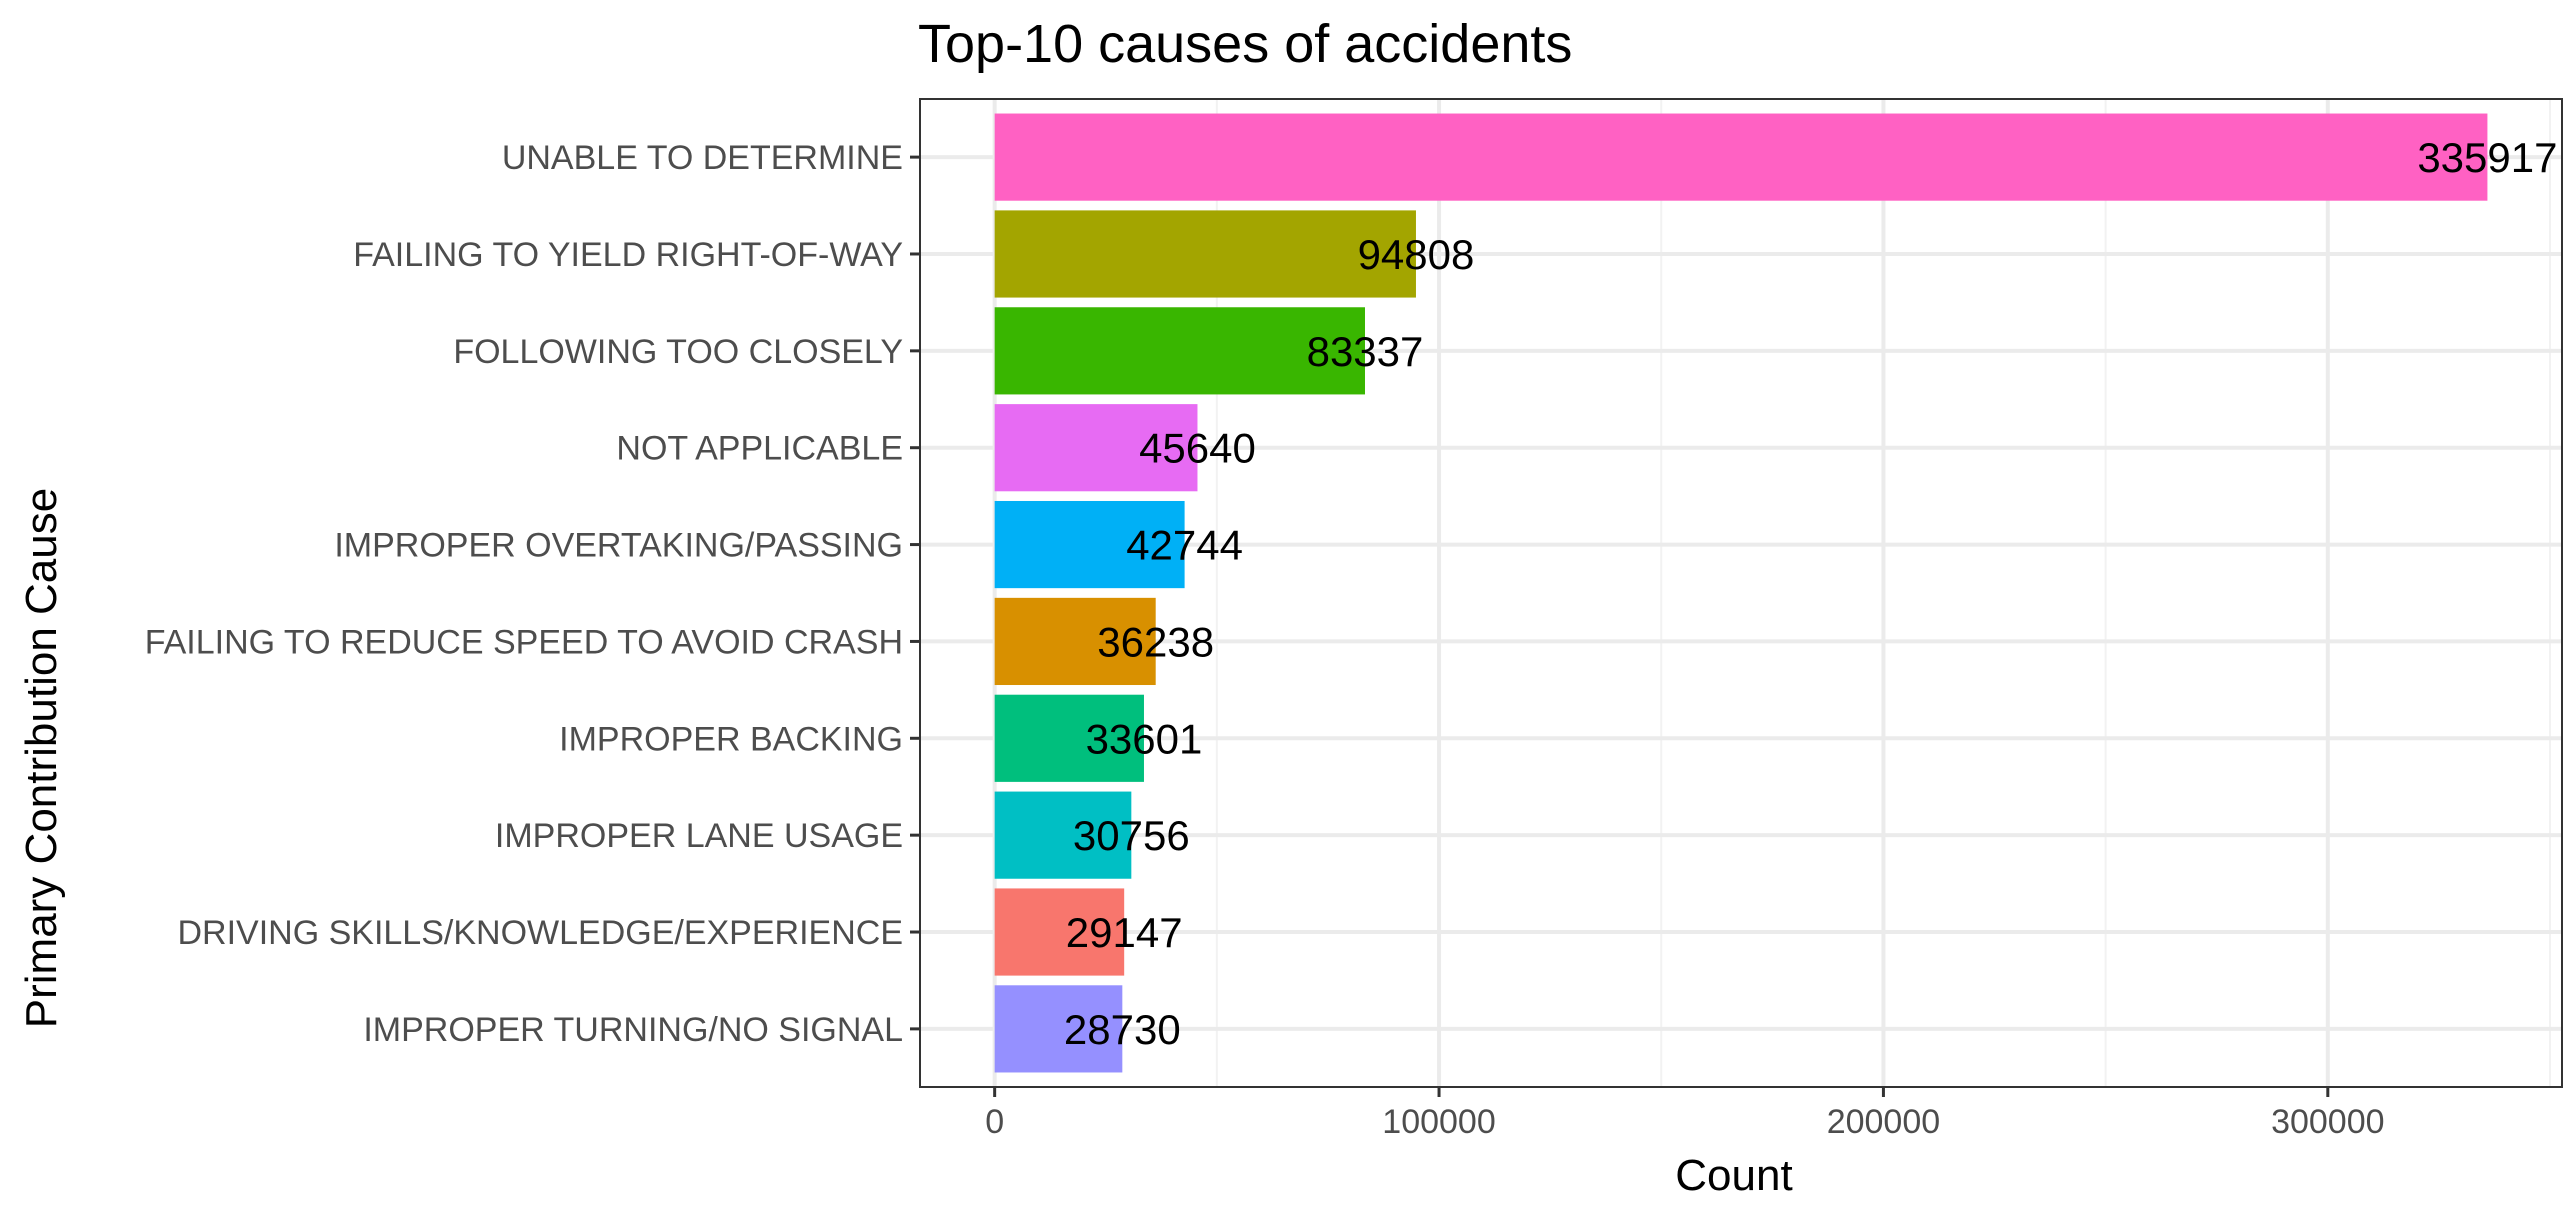 This screenshot has height=1220, width=2574. What do you see at coordinates (1733, 1175) in the screenshot?
I see `x-axis-title: Count` at bounding box center [1733, 1175].